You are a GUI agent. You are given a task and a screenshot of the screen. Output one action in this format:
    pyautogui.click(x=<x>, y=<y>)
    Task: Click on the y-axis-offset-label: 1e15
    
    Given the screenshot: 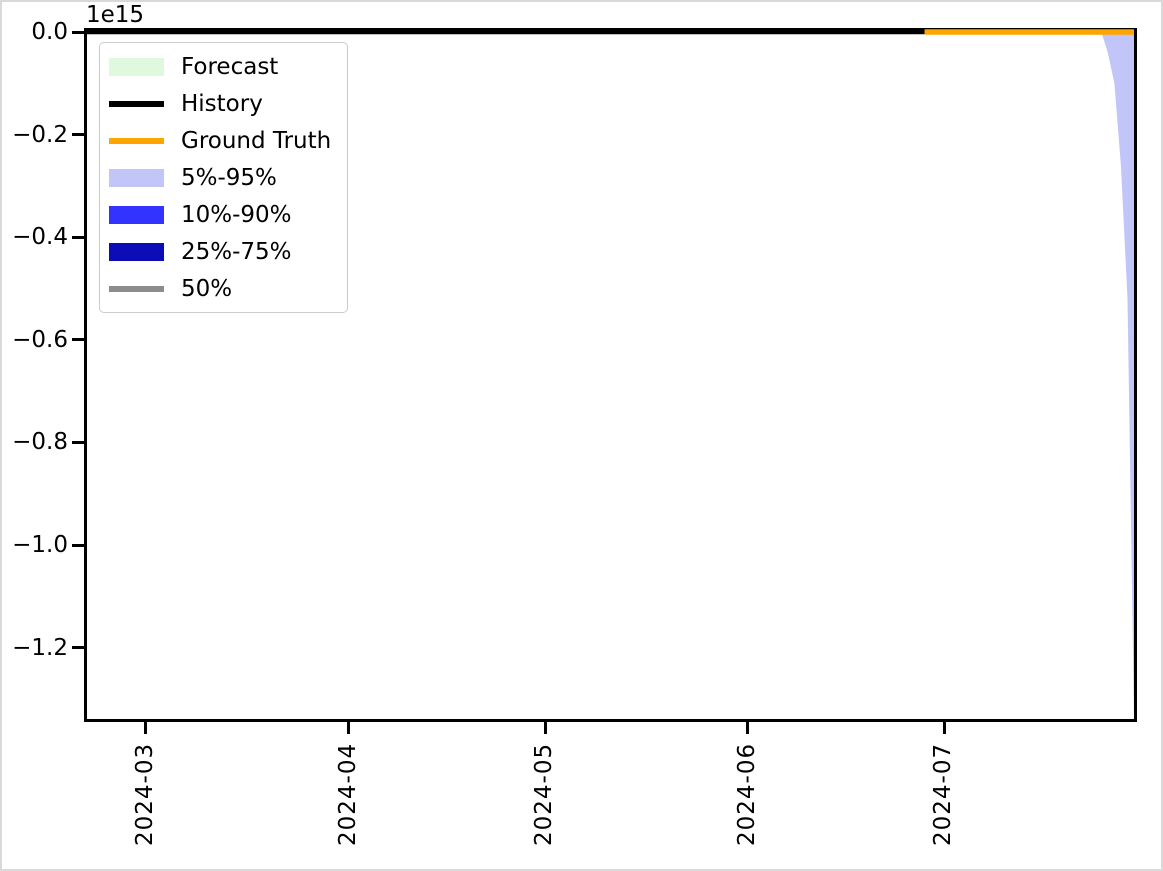 What is the action you would take?
    pyautogui.click(x=115, y=15)
    